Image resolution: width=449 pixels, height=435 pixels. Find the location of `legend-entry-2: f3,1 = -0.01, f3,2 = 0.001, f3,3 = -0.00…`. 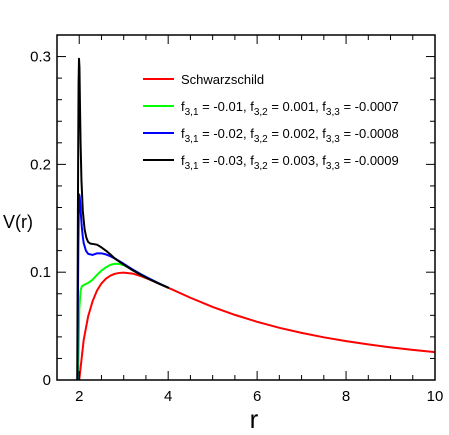

legend-entry-2: f3,1 = -0.01, f3,2 = 0.001, f3,3 = -0.00… is located at coordinates (290, 108).